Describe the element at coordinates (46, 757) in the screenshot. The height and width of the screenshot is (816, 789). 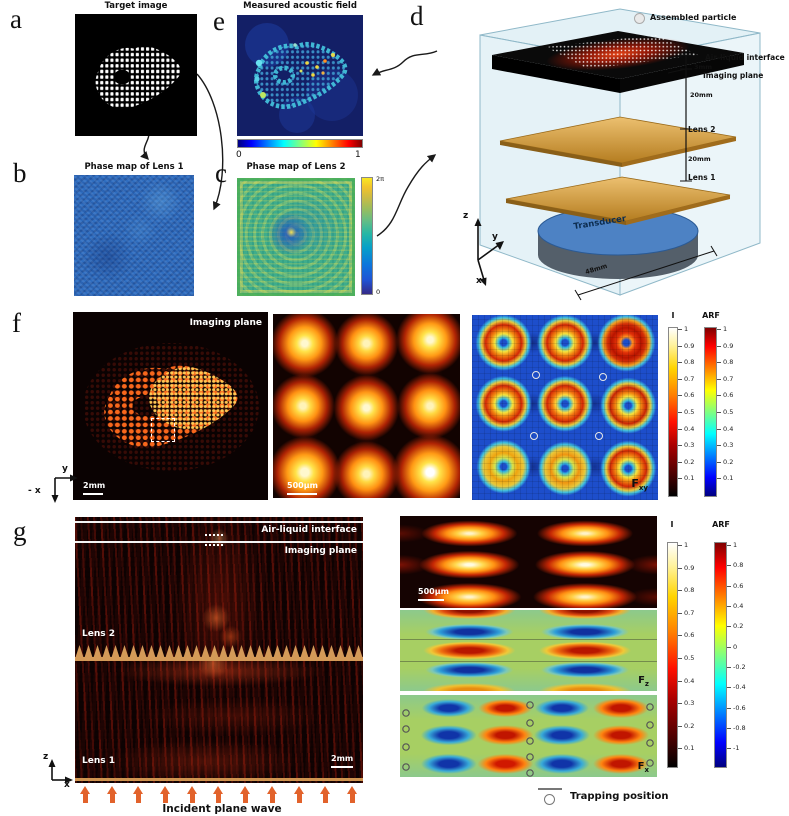
I see `axis-z-label-g: z` at that location.